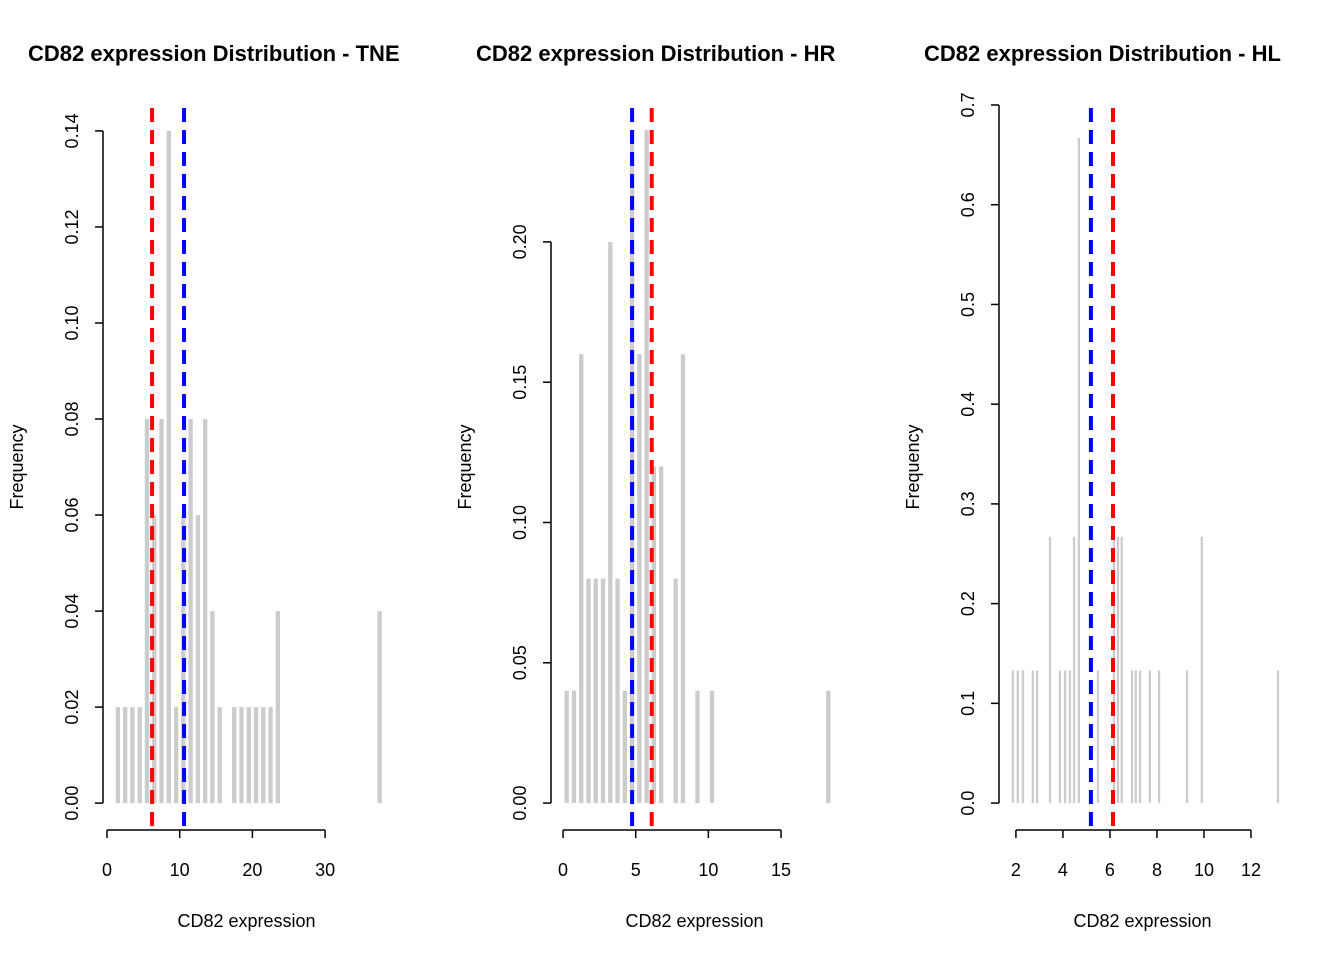  What do you see at coordinates (520, 382) in the screenshot?
I see `y-tick-label: 0.15` at bounding box center [520, 382].